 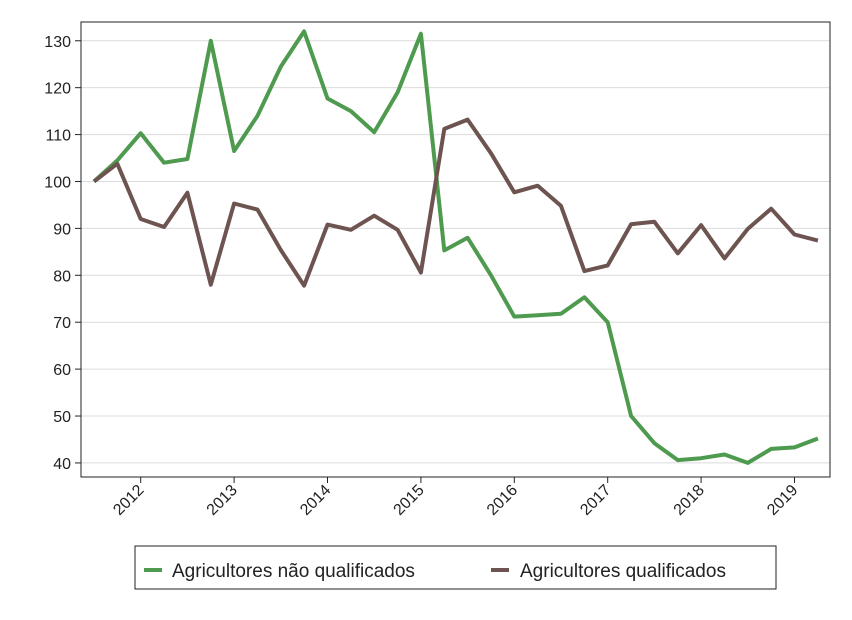 I want to click on legend-box, so click(x=455, y=567).